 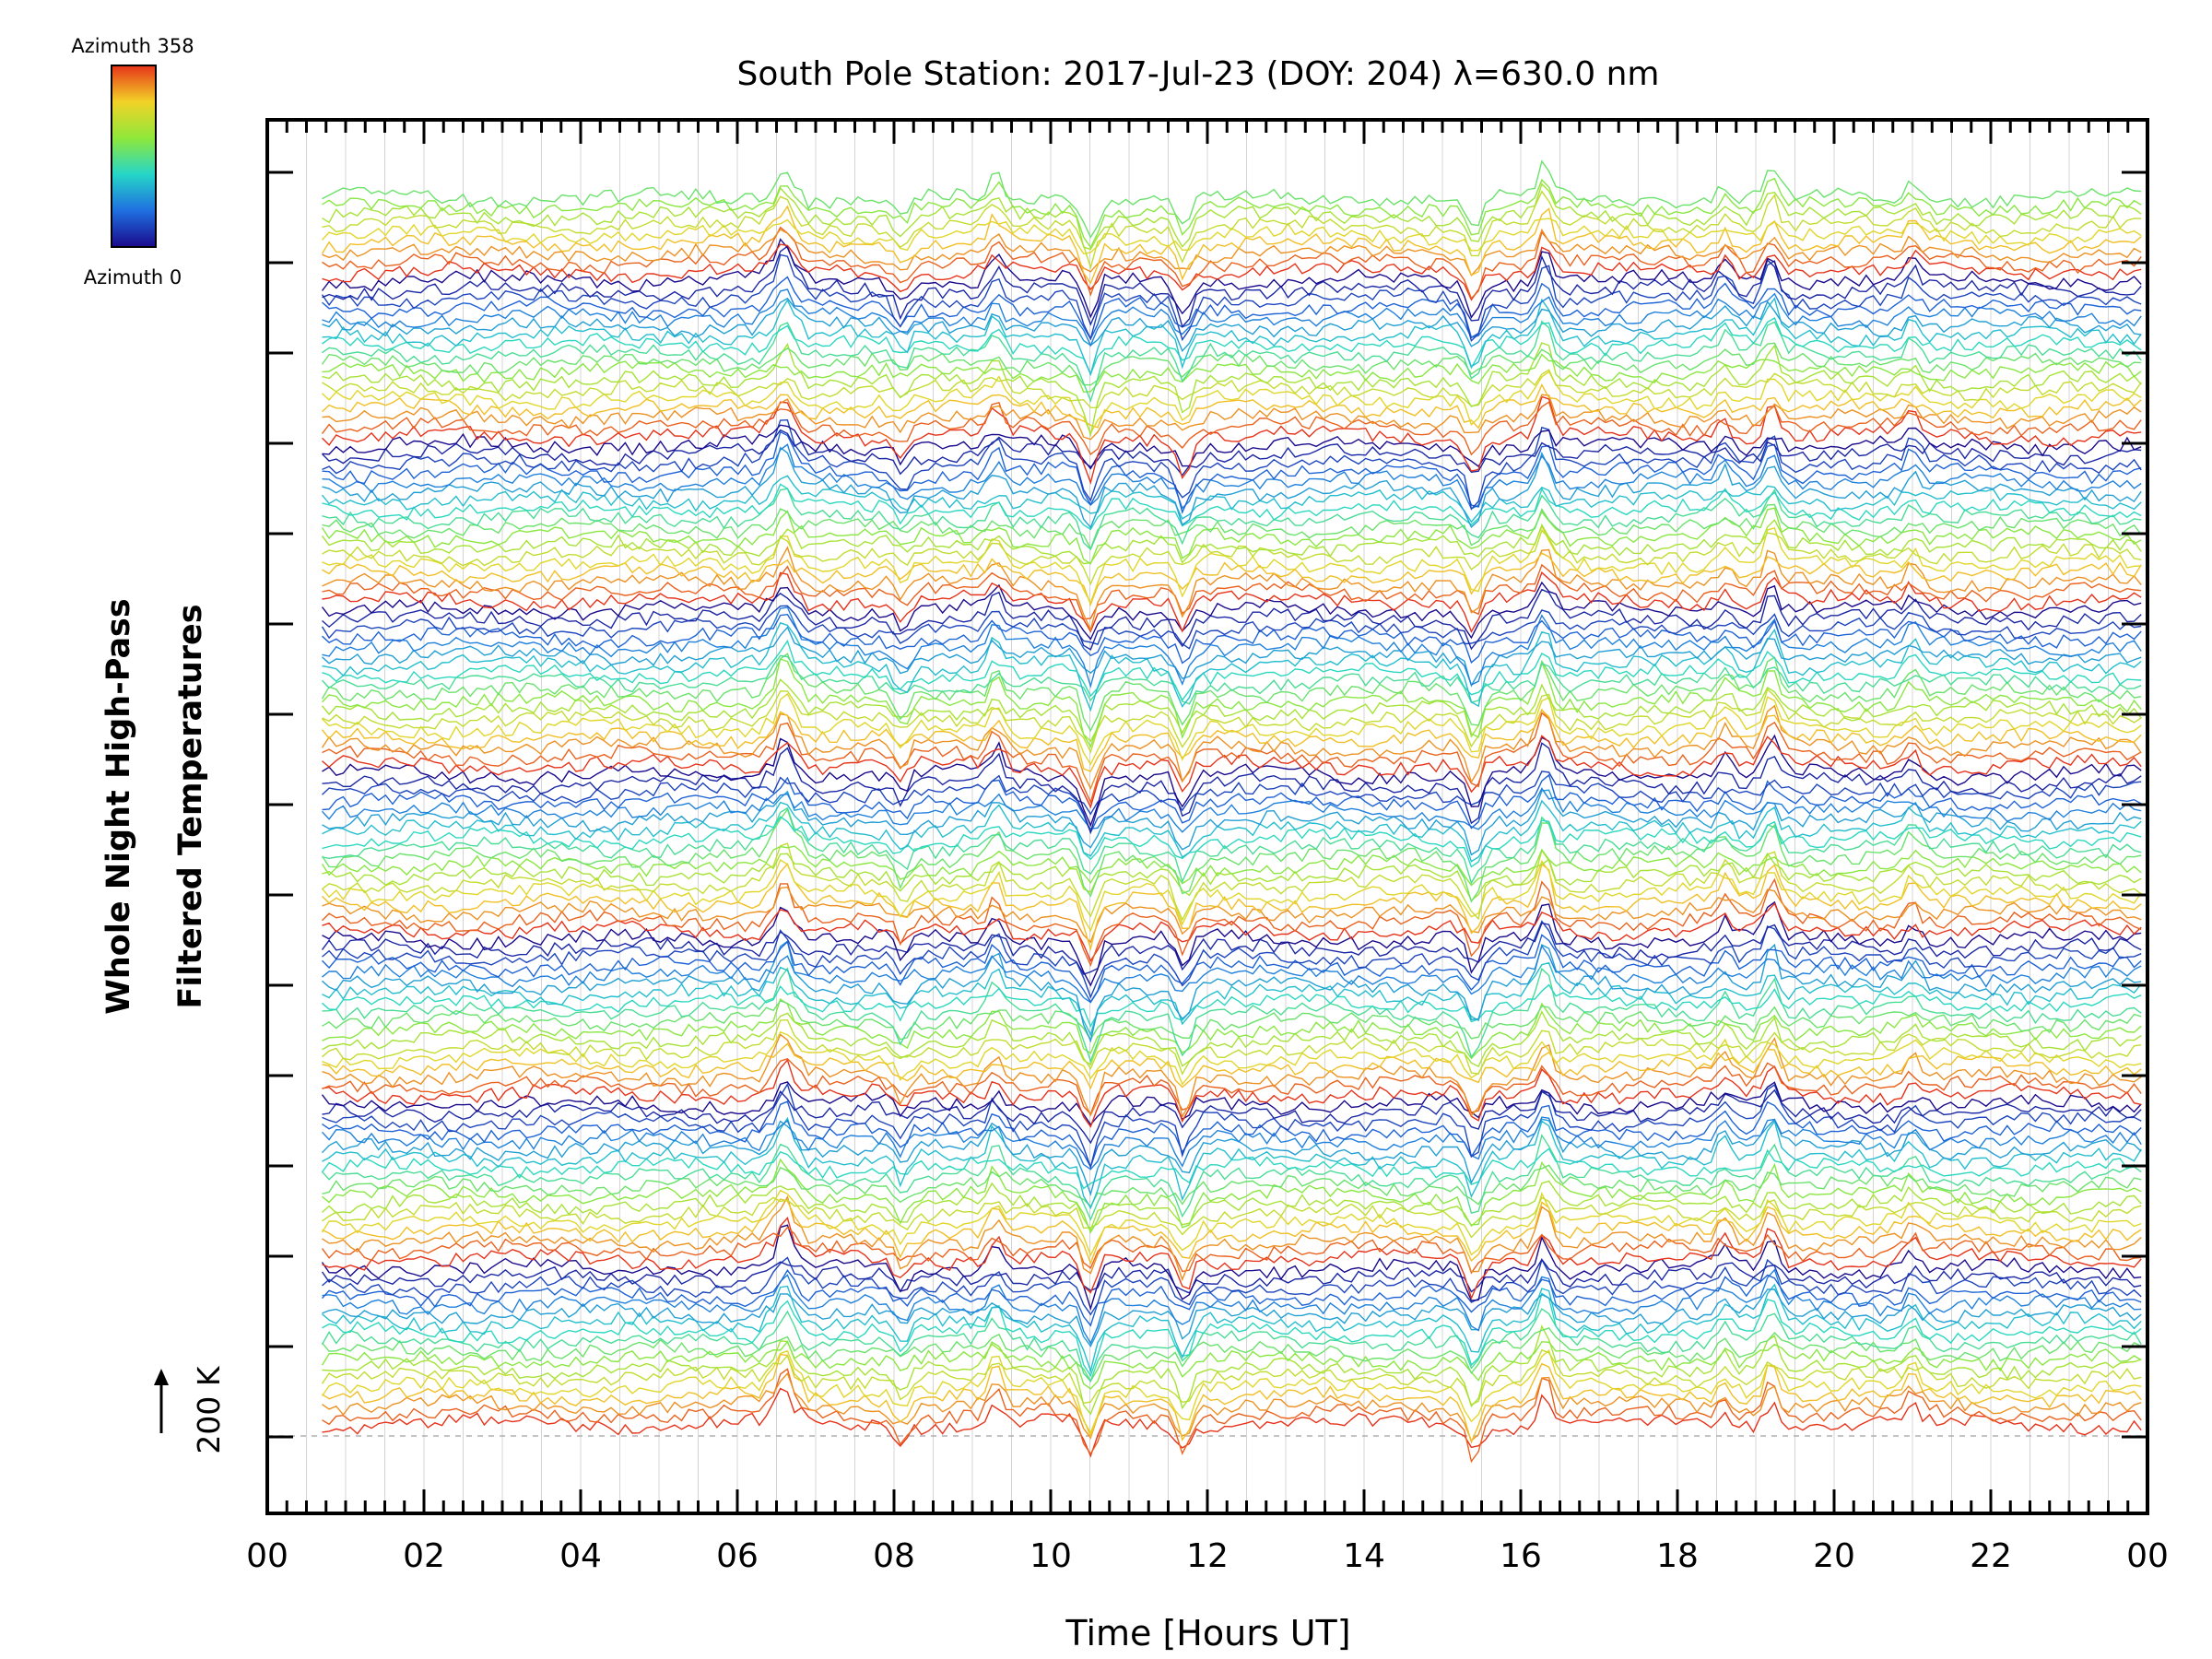 I want to click on x-tick-labels: 00 02 04 06 08 10 12 14 16 18 20 22 00, so click(x=1207, y=1556).